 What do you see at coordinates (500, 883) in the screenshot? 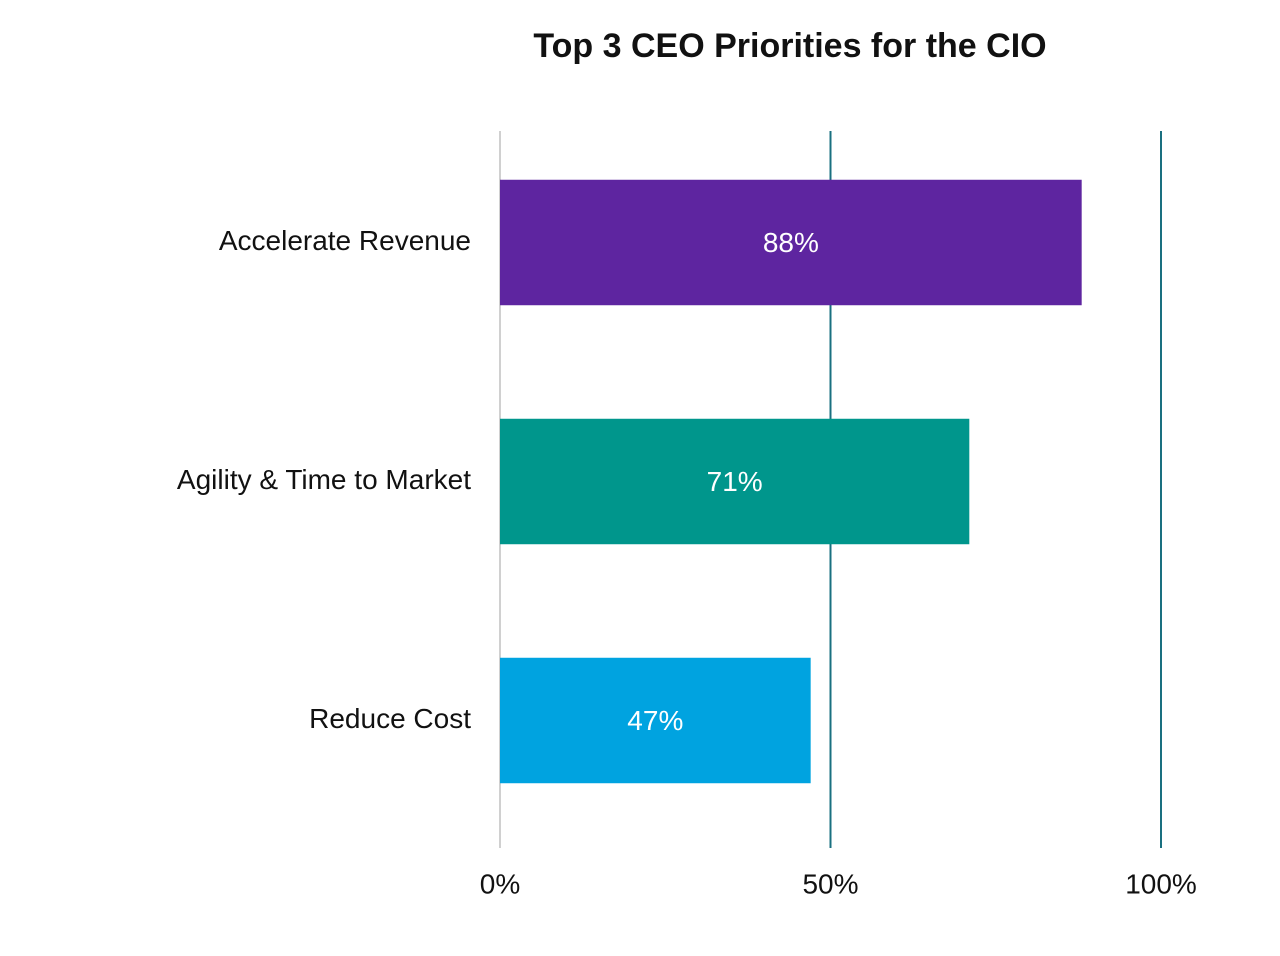
I see `x-tick-label: 0%` at bounding box center [500, 883].